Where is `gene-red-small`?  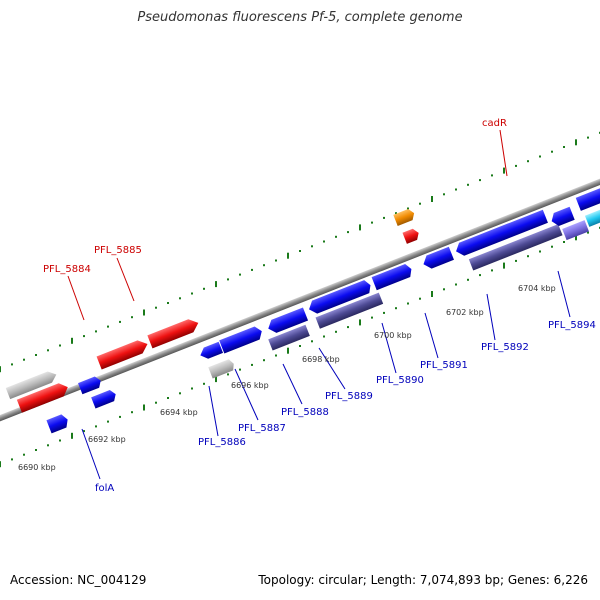 gene-red-small is located at coordinates (411, 235).